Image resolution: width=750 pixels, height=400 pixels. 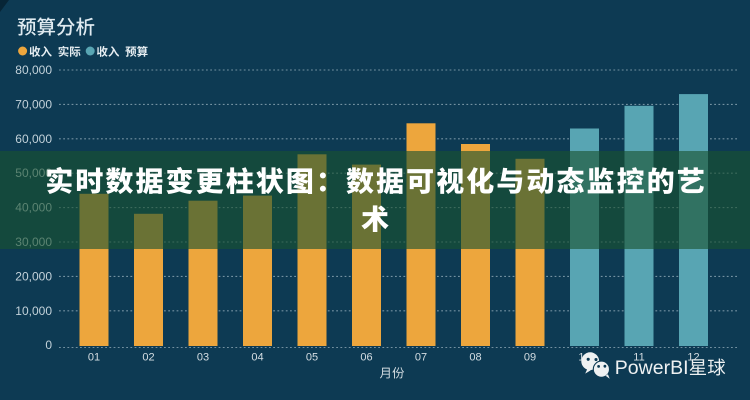 What do you see at coordinates (48, 345) in the screenshot?
I see `svg-text: 0` at bounding box center [48, 345].